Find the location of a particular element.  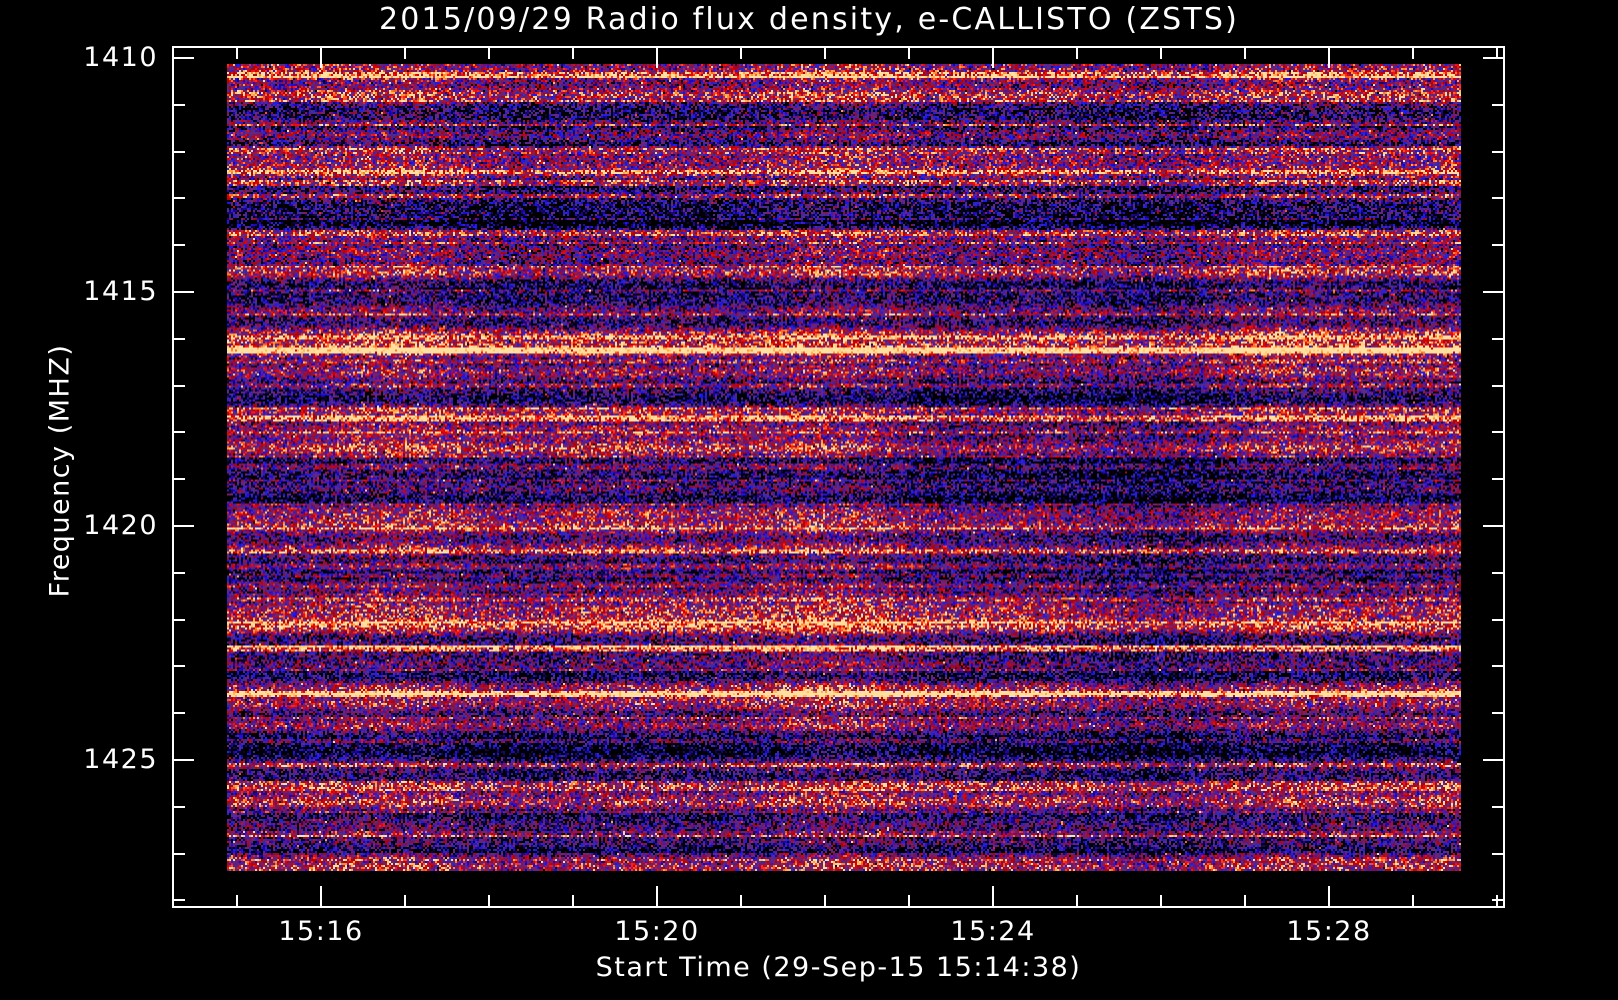

y-tick-label: 1415 is located at coordinates (120, 291).